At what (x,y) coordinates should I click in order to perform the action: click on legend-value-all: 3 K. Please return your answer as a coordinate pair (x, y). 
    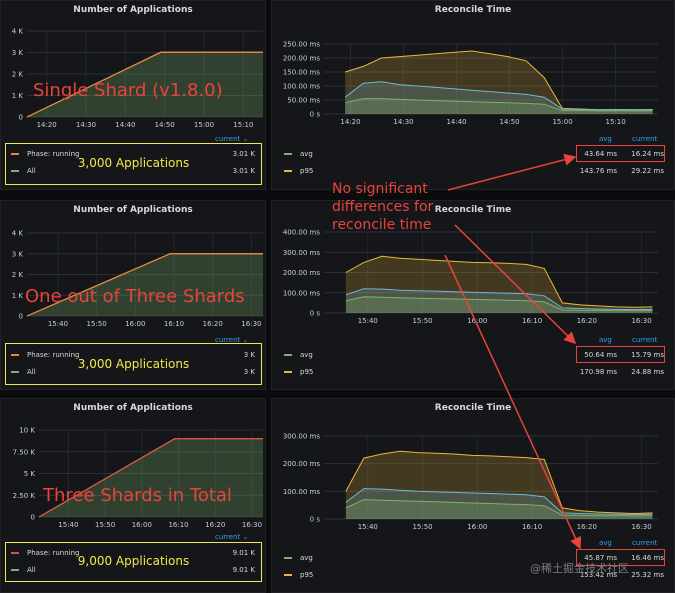
    Looking at the image, I should click on (249, 372).